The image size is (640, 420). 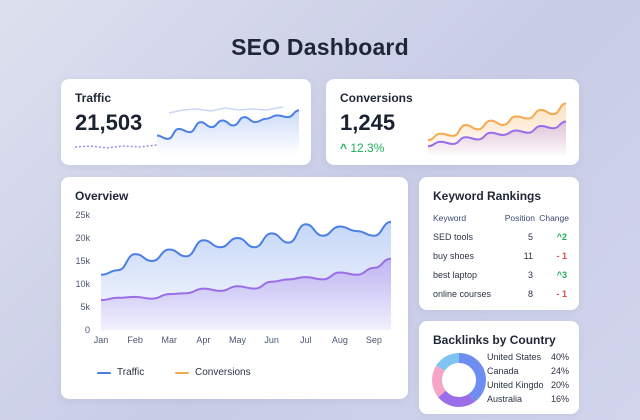 What do you see at coordinates (238, 340) in the screenshot?
I see `x-tick-label: May` at bounding box center [238, 340].